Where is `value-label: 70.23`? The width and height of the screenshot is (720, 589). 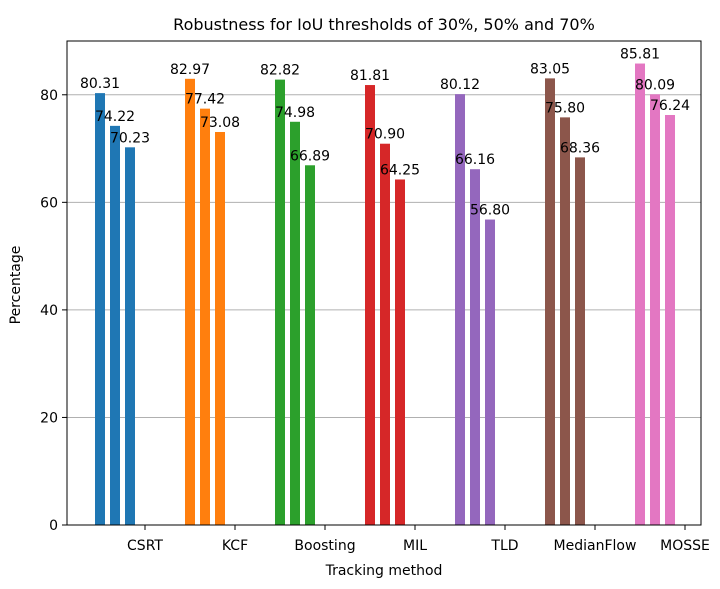 value-label: 70.23 is located at coordinates (130, 138).